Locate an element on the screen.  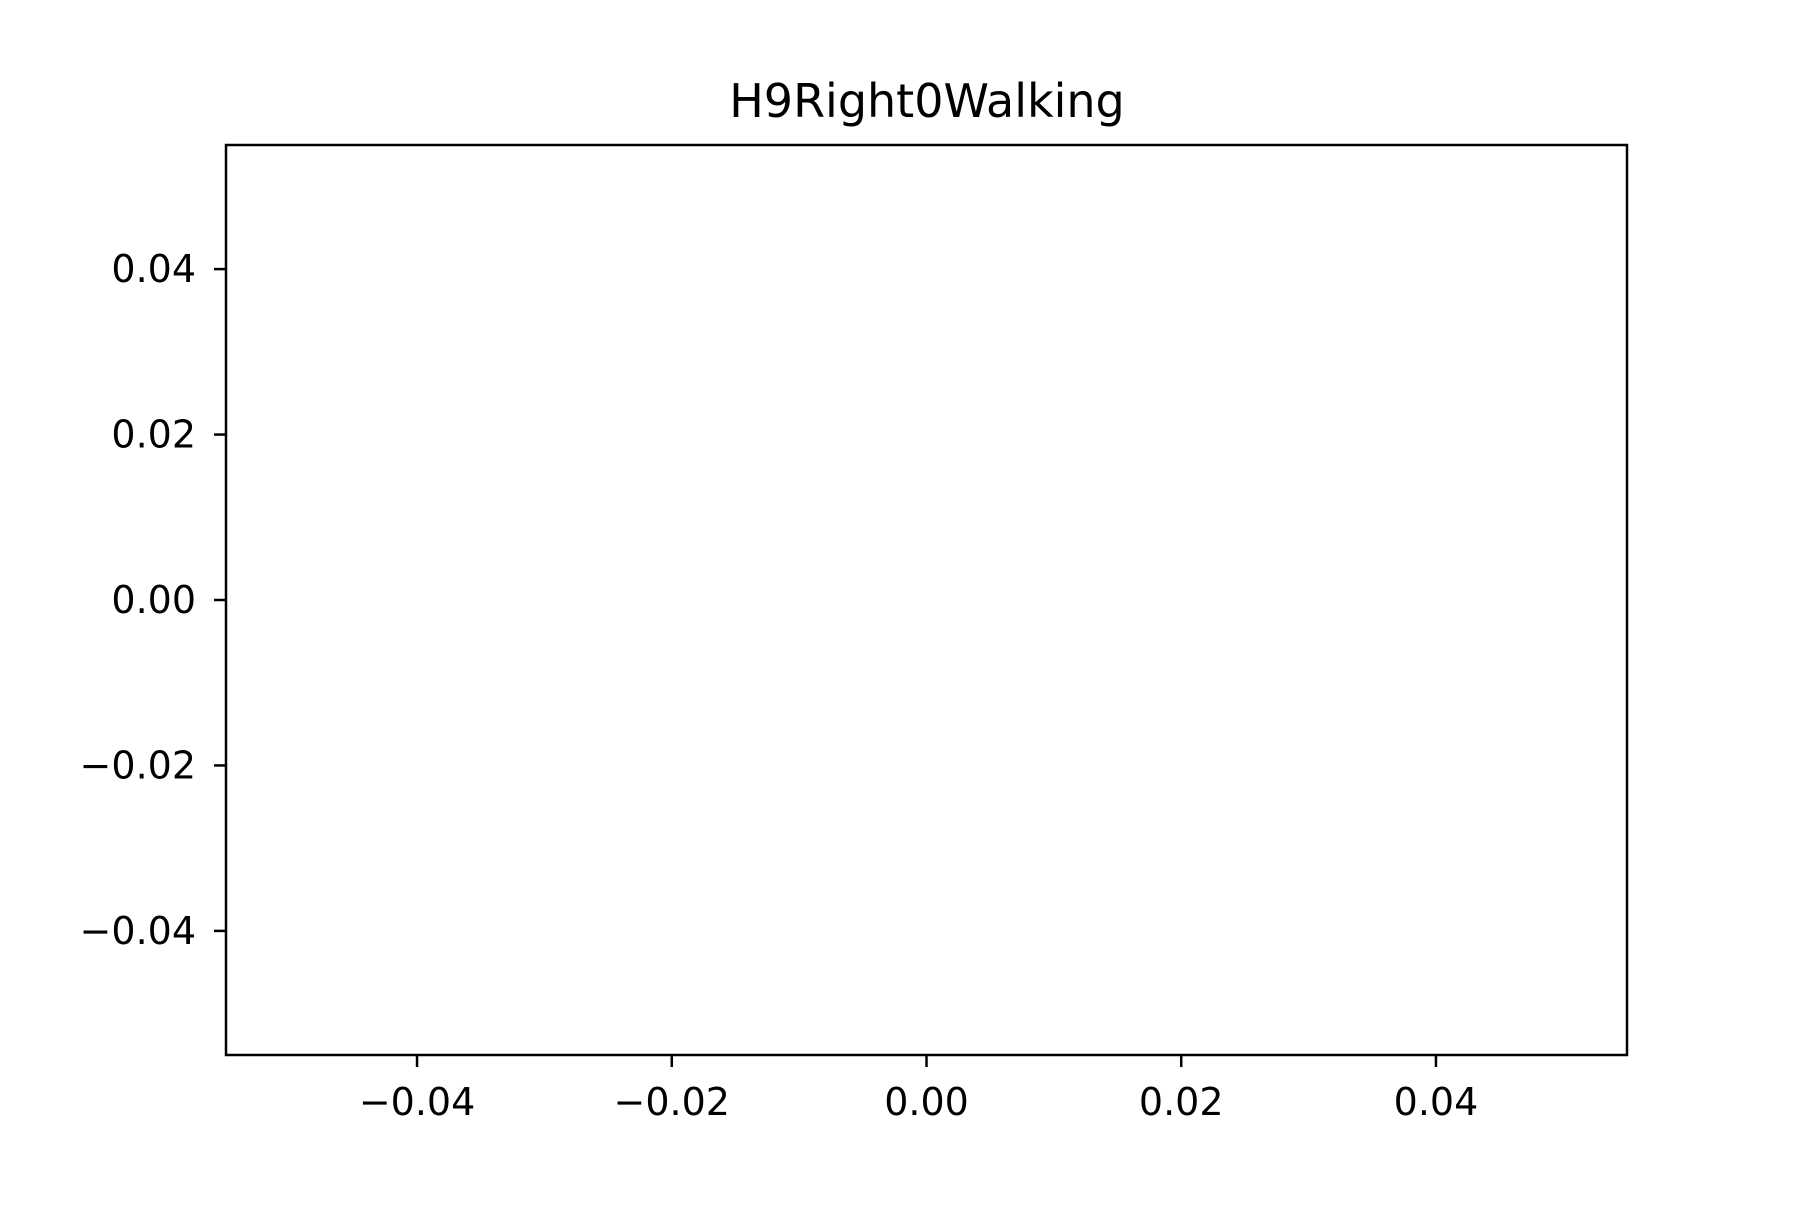
x-axis: −0.04 −0.02 0.00 0.02 0.04 is located at coordinates (918, 1089).